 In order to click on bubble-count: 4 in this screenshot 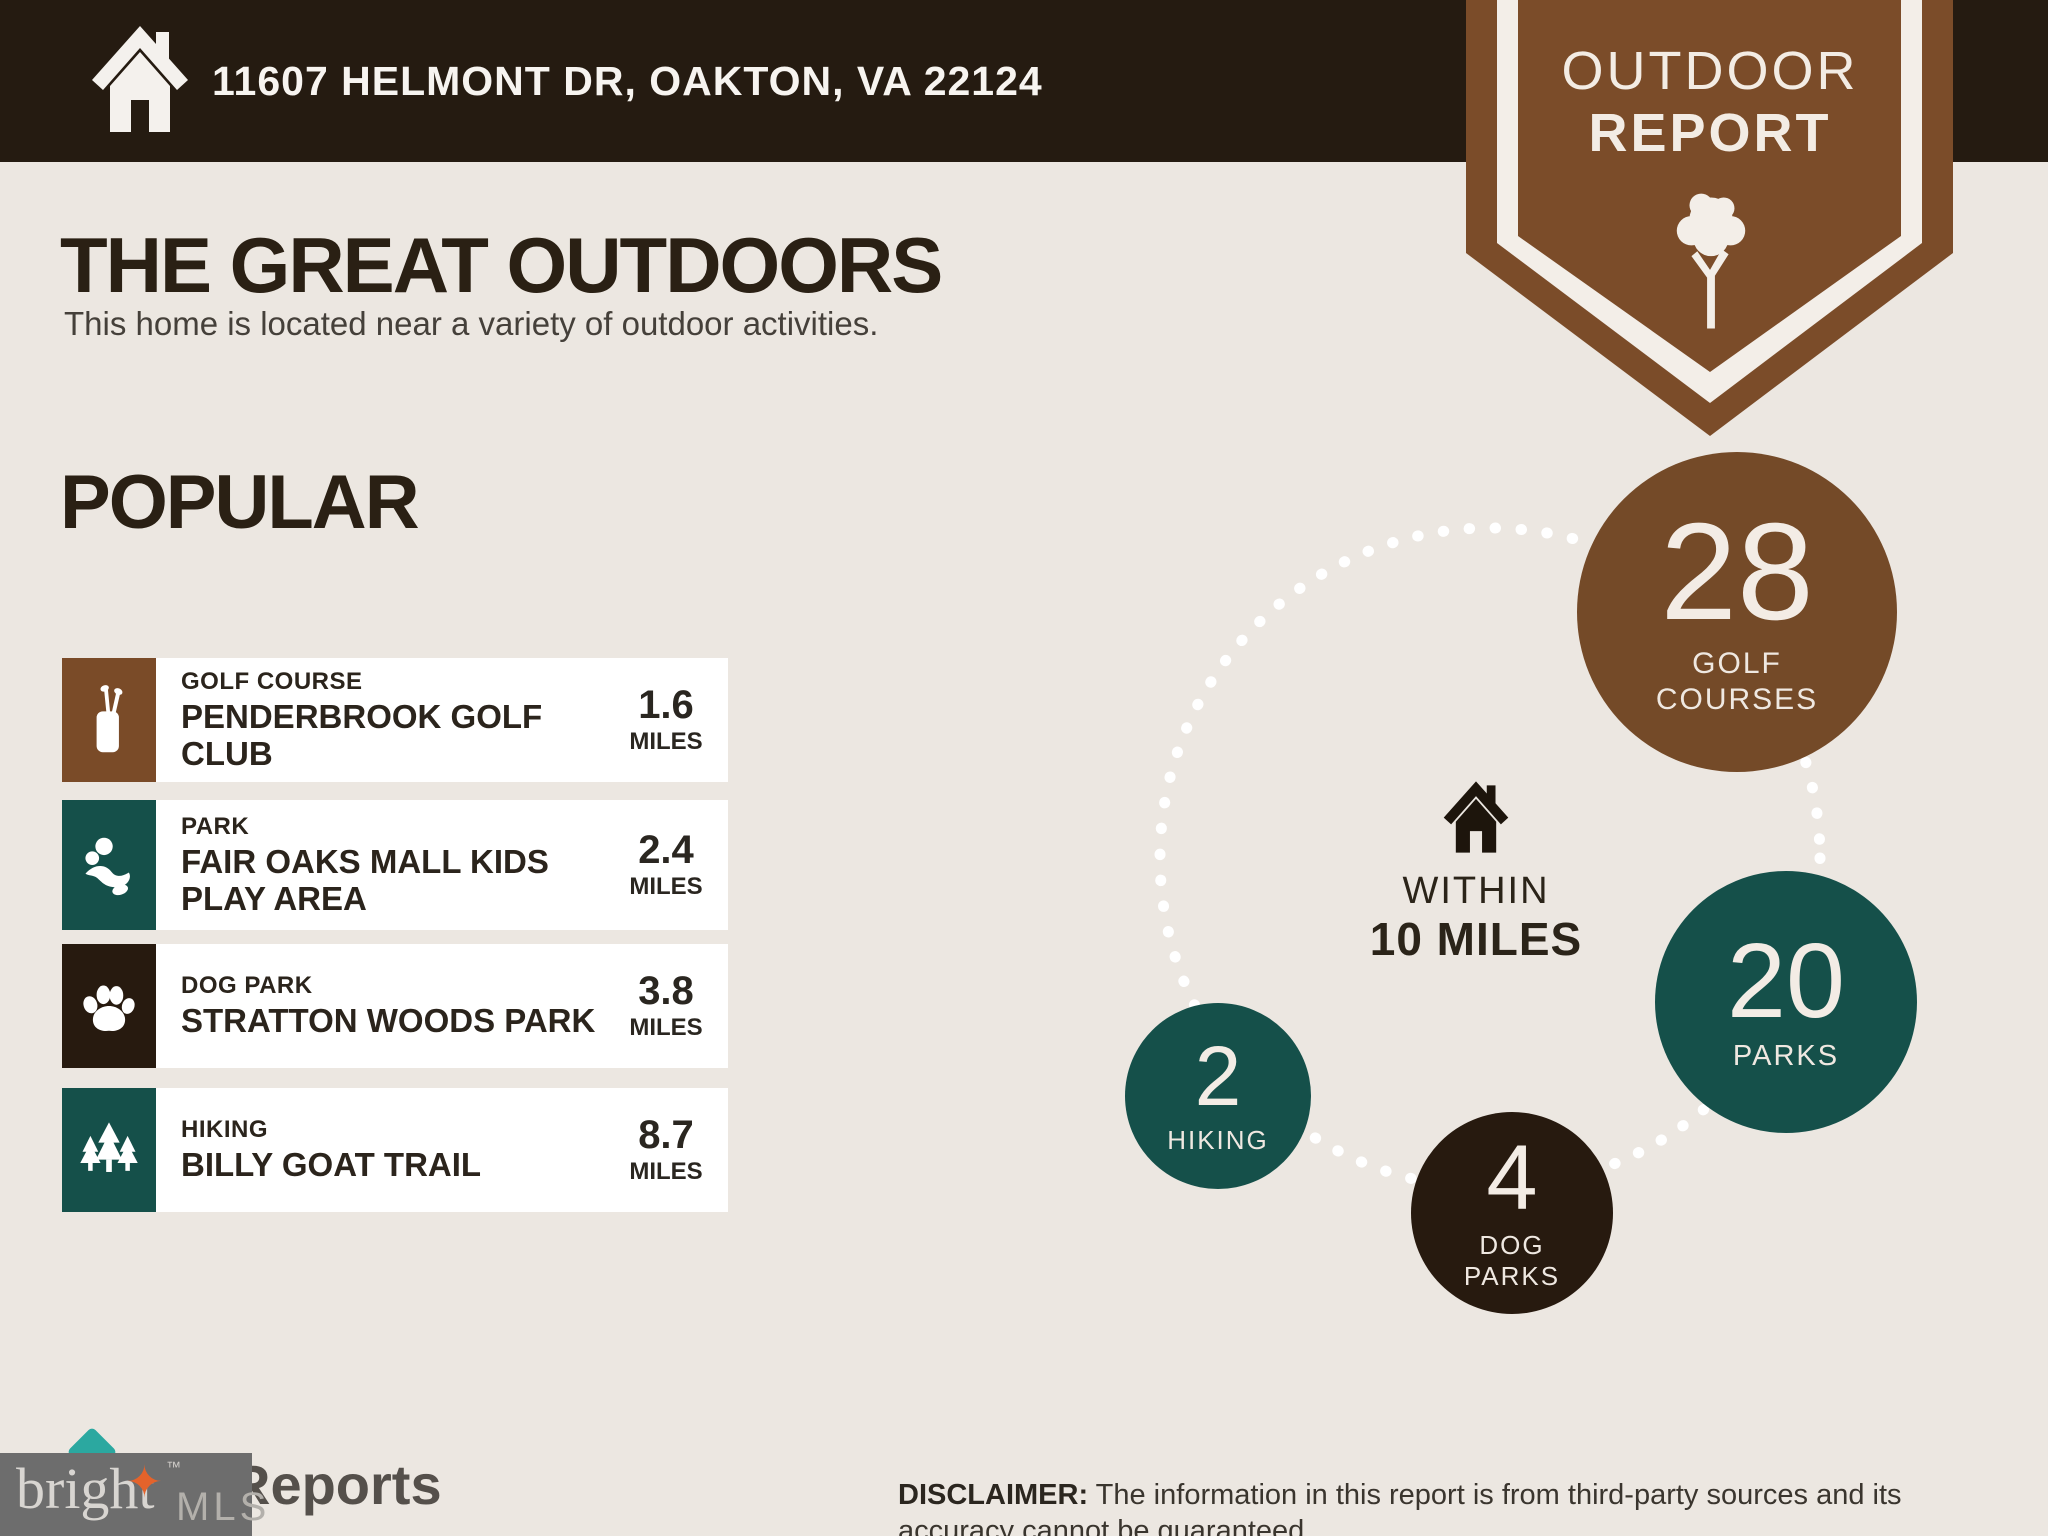, I will do `click(1512, 1177)`.